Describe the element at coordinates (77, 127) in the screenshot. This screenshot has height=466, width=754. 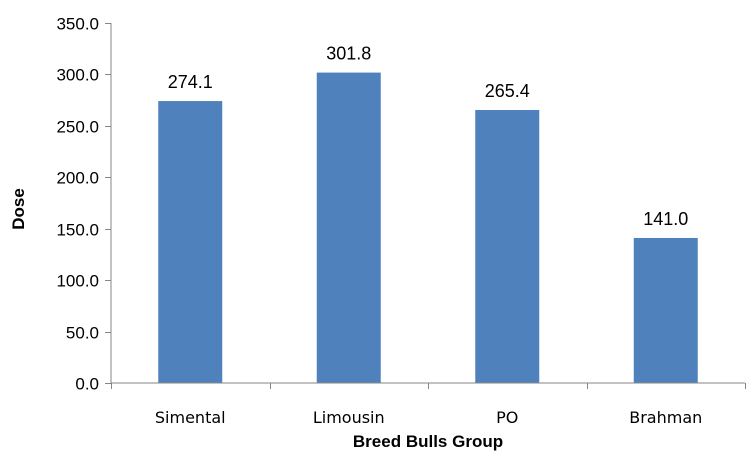
I see `y-tick-label: 250.0` at that location.